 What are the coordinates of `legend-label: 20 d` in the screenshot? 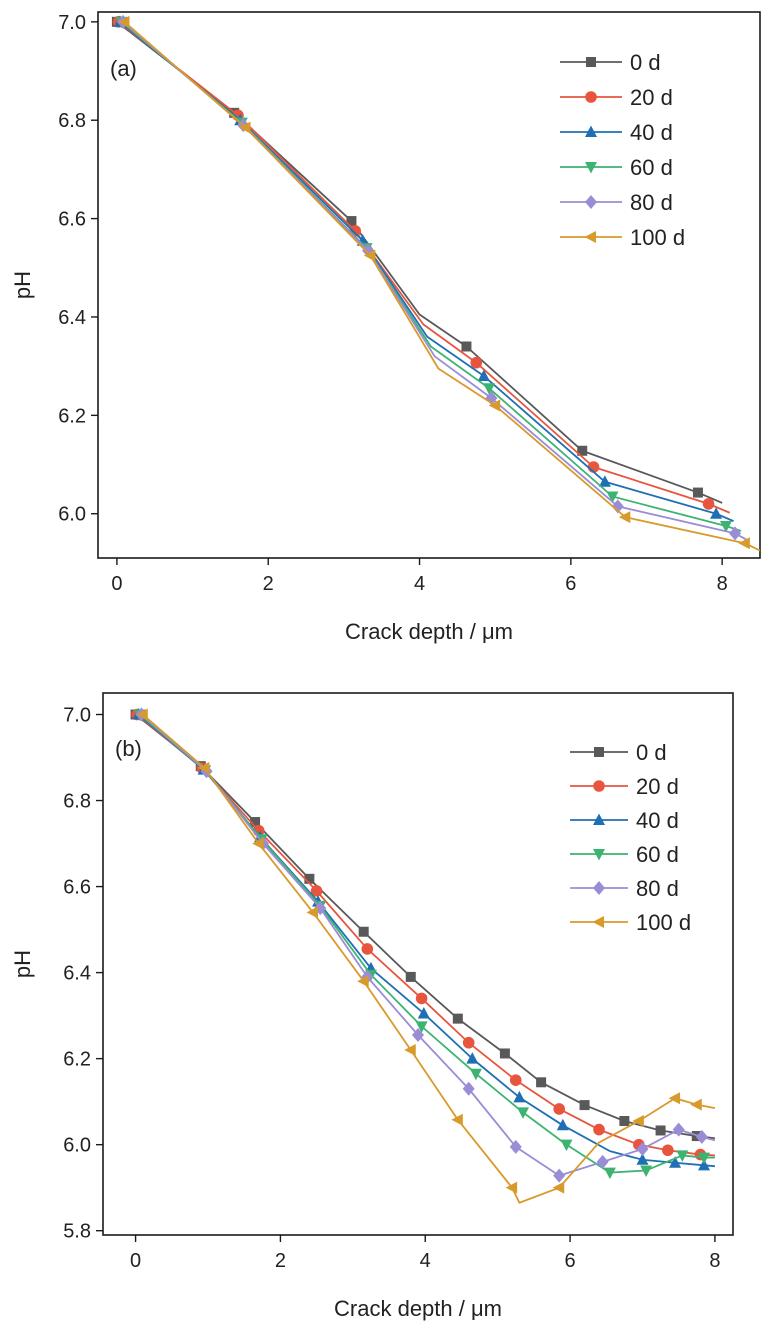 It's located at (651, 97).